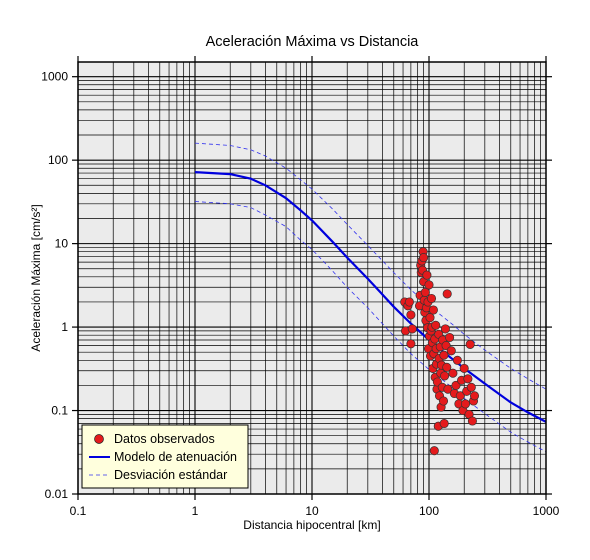 This screenshot has height=560, width=590. What do you see at coordinates (546, 511) in the screenshot?
I see `x-tick-label: 1000` at bounding box center [546, 511].